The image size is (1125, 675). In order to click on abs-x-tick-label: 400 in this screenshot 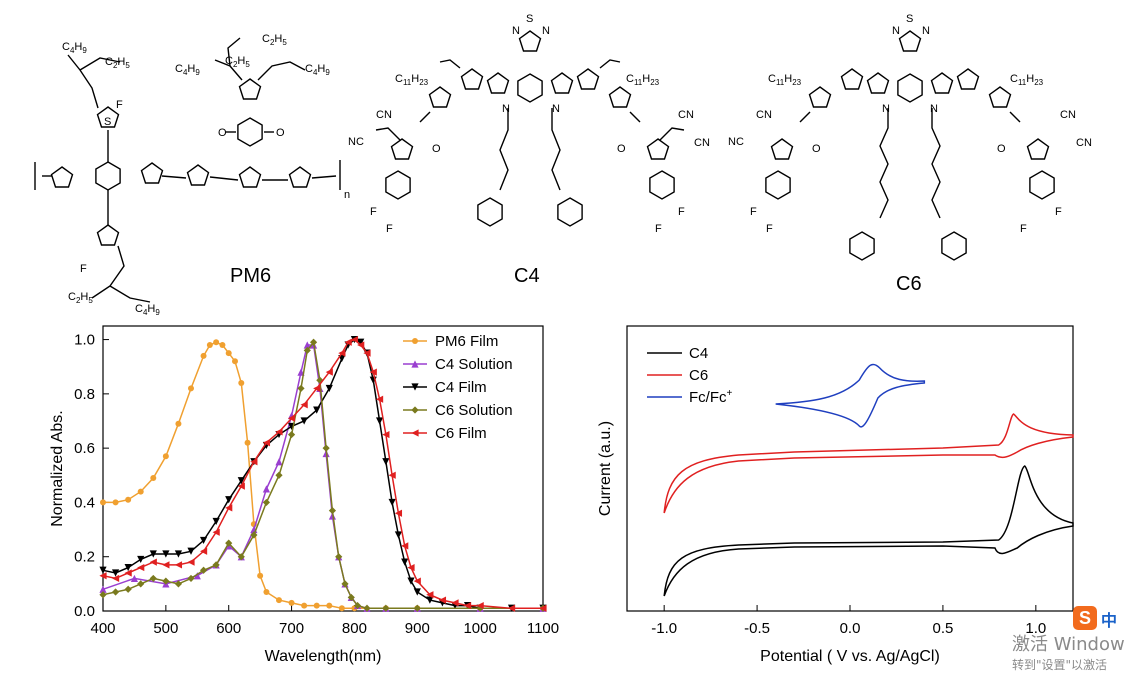, I will do `click(102, 628)`.